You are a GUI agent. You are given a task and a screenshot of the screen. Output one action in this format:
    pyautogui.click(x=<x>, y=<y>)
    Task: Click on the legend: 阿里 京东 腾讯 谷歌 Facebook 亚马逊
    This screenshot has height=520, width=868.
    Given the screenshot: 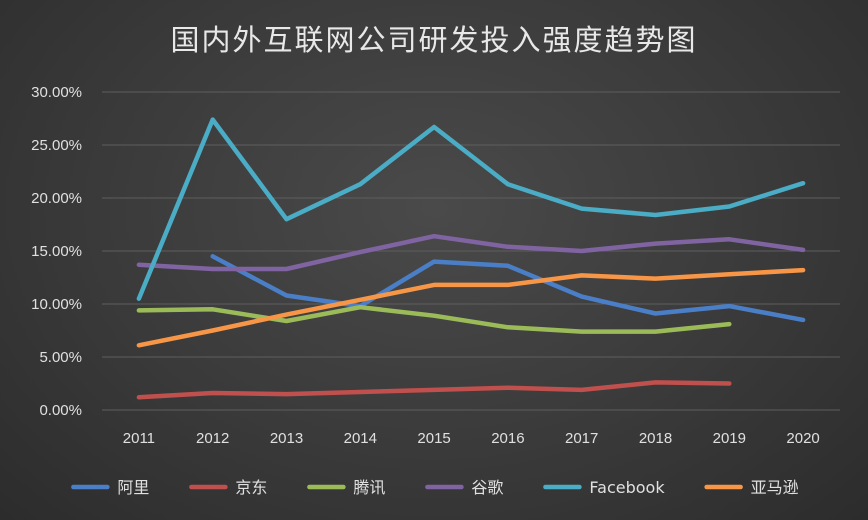 What is the action you would take?
    pyautogui.click(x=435, y=487)
    